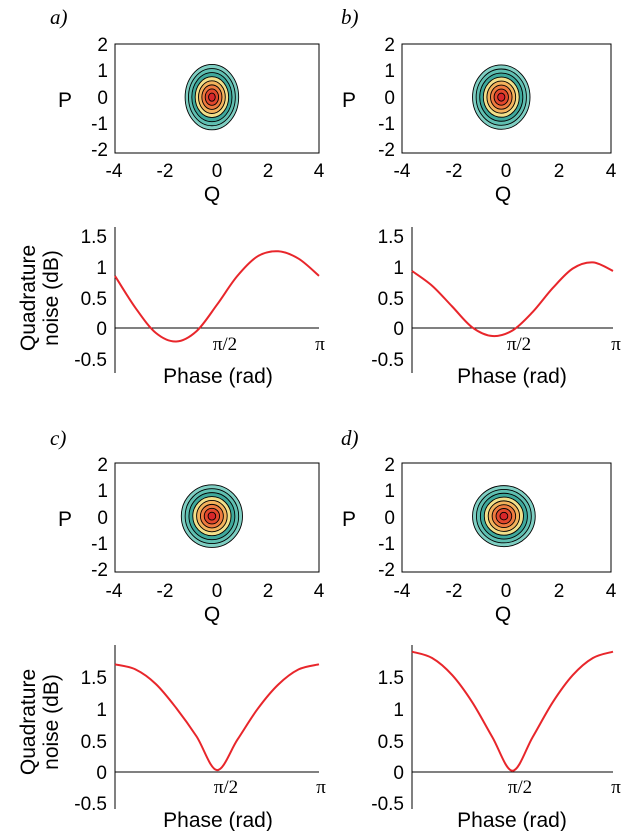 The height and width of the screenshot is (831, 635). I want to click on panel-letter: d), so click(350, 438).